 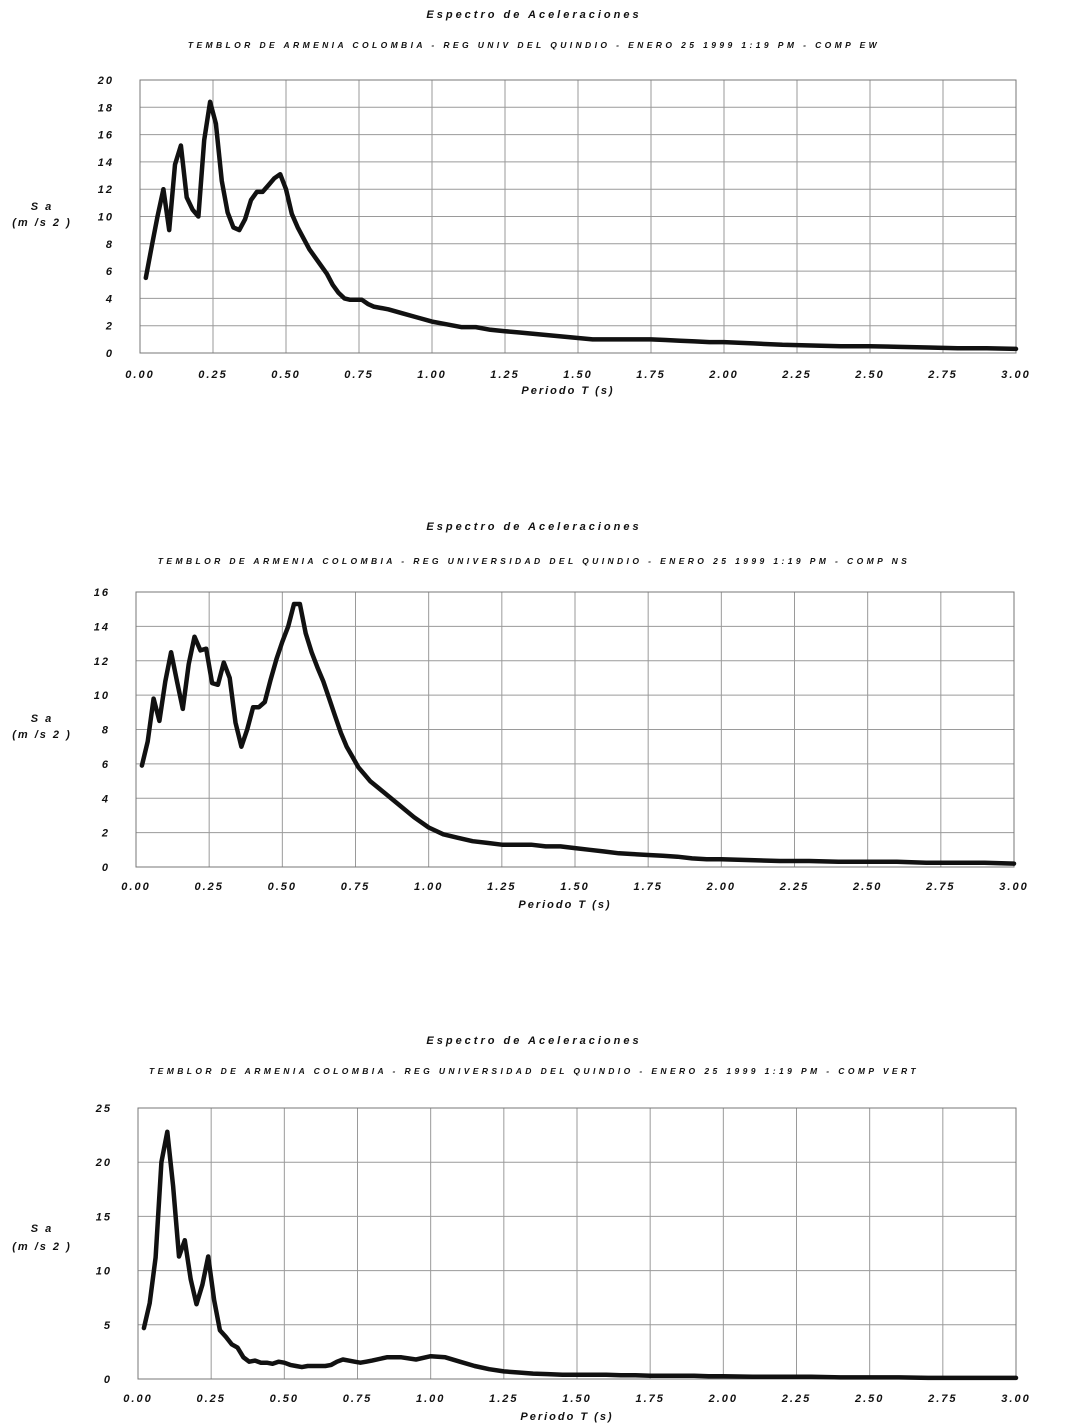 What do you see at coordinates (574, 887) in the screenshot?
I see `chart-1-xtick-label: 1.50` at bounding box center [574, 887].